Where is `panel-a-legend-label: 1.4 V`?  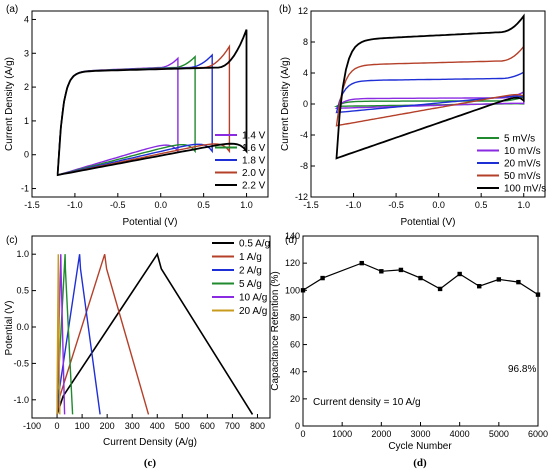 panel-a-legend-label: 1.4 V is located at coordinates (254, 136).